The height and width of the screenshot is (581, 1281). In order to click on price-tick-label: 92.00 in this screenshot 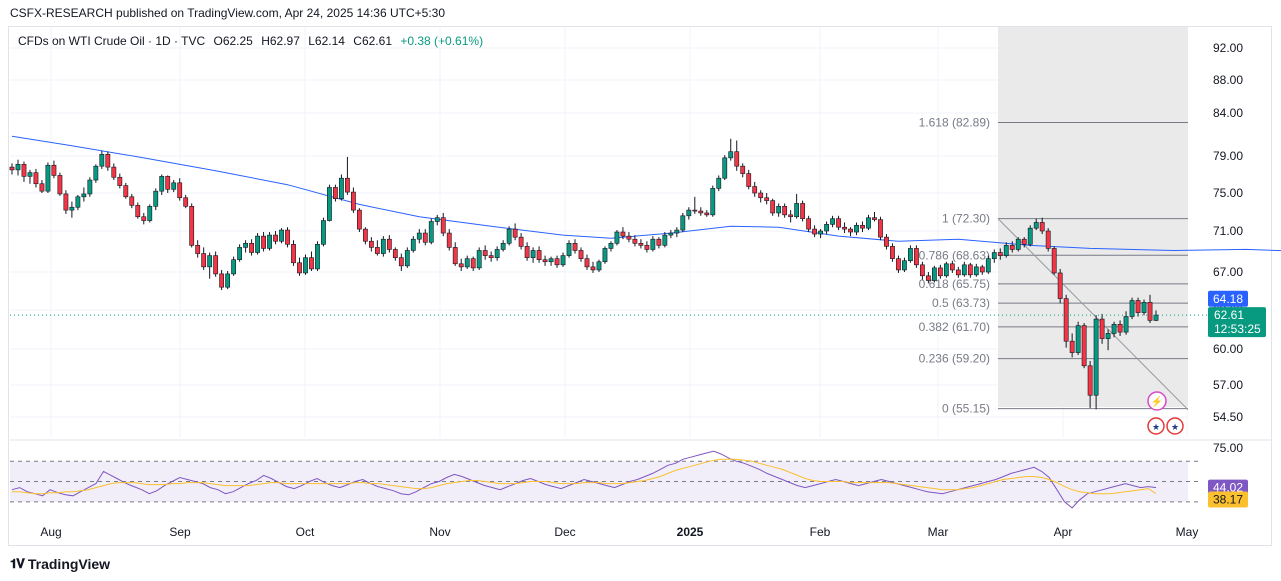, I will do `click(1228, 48)`.